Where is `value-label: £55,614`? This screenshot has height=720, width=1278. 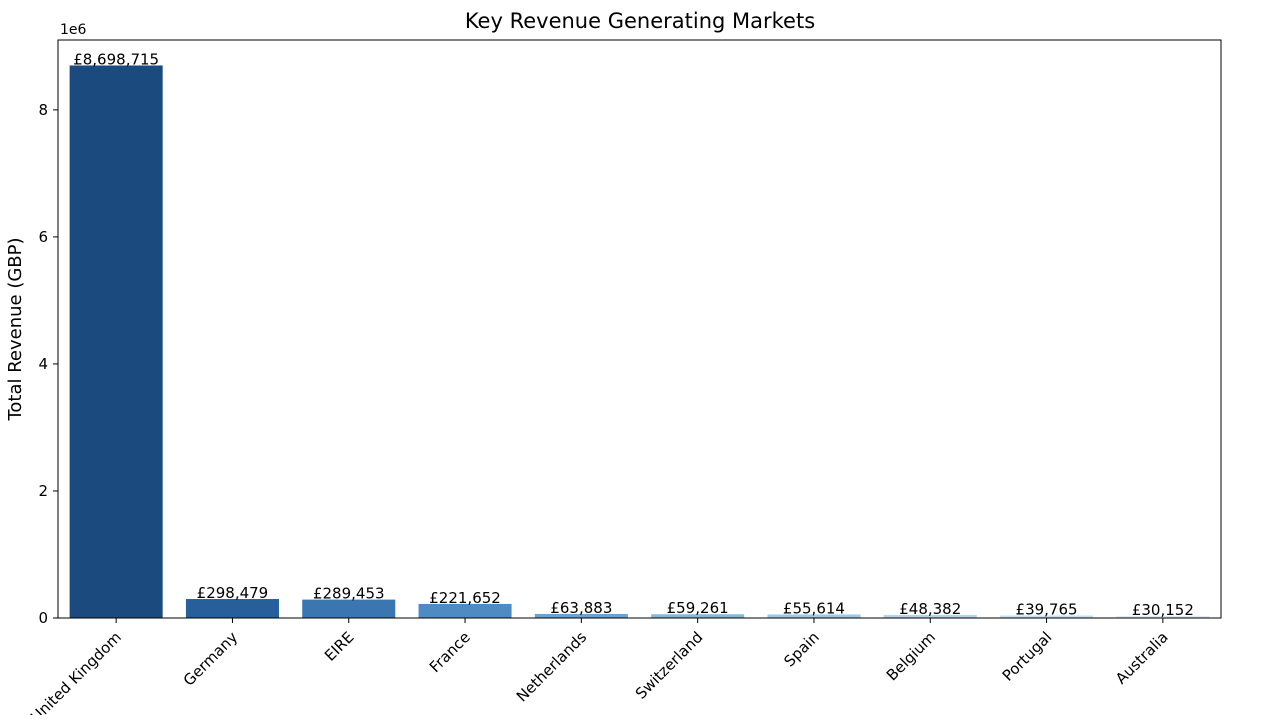
value-label: £55,614 is located at coordinates (814, 608).